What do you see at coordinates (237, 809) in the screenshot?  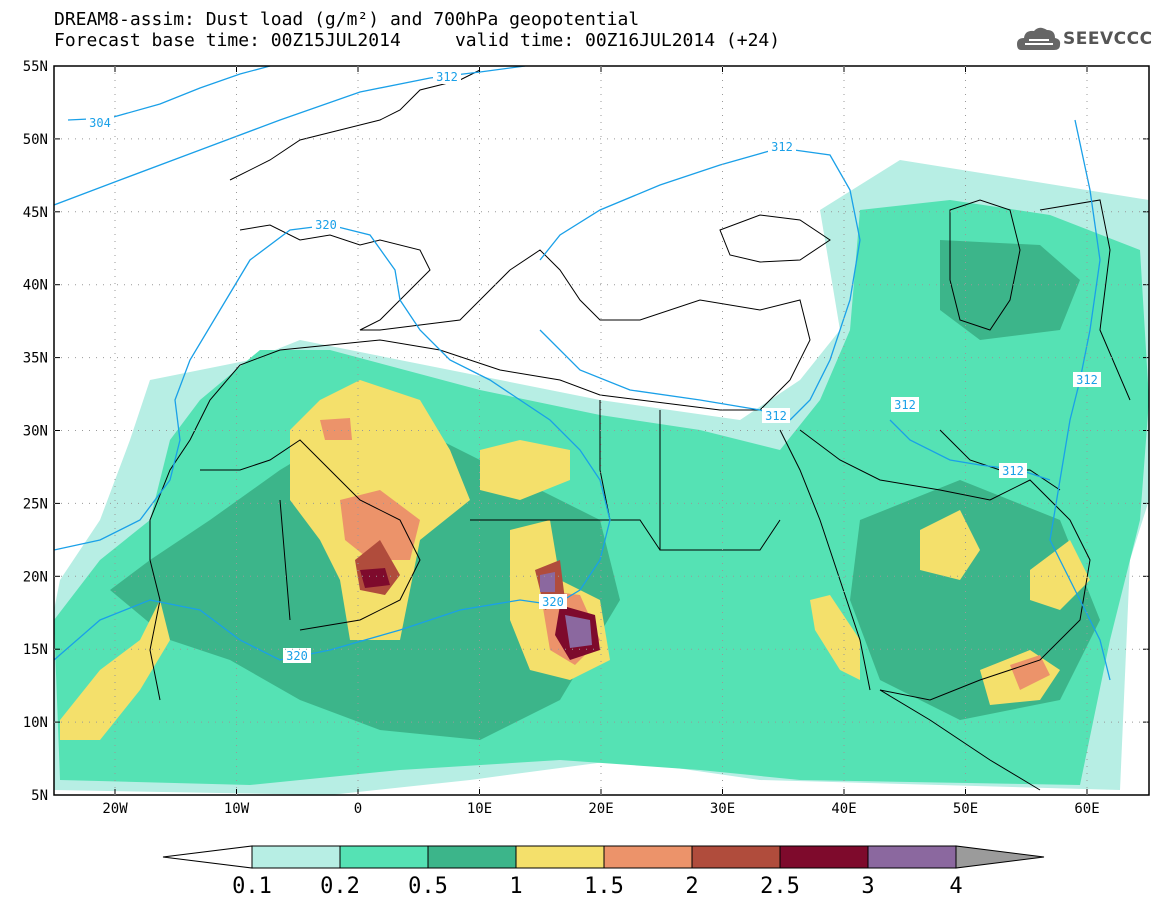 I see `lon-label: 10W` at bounding box center [237, 809].